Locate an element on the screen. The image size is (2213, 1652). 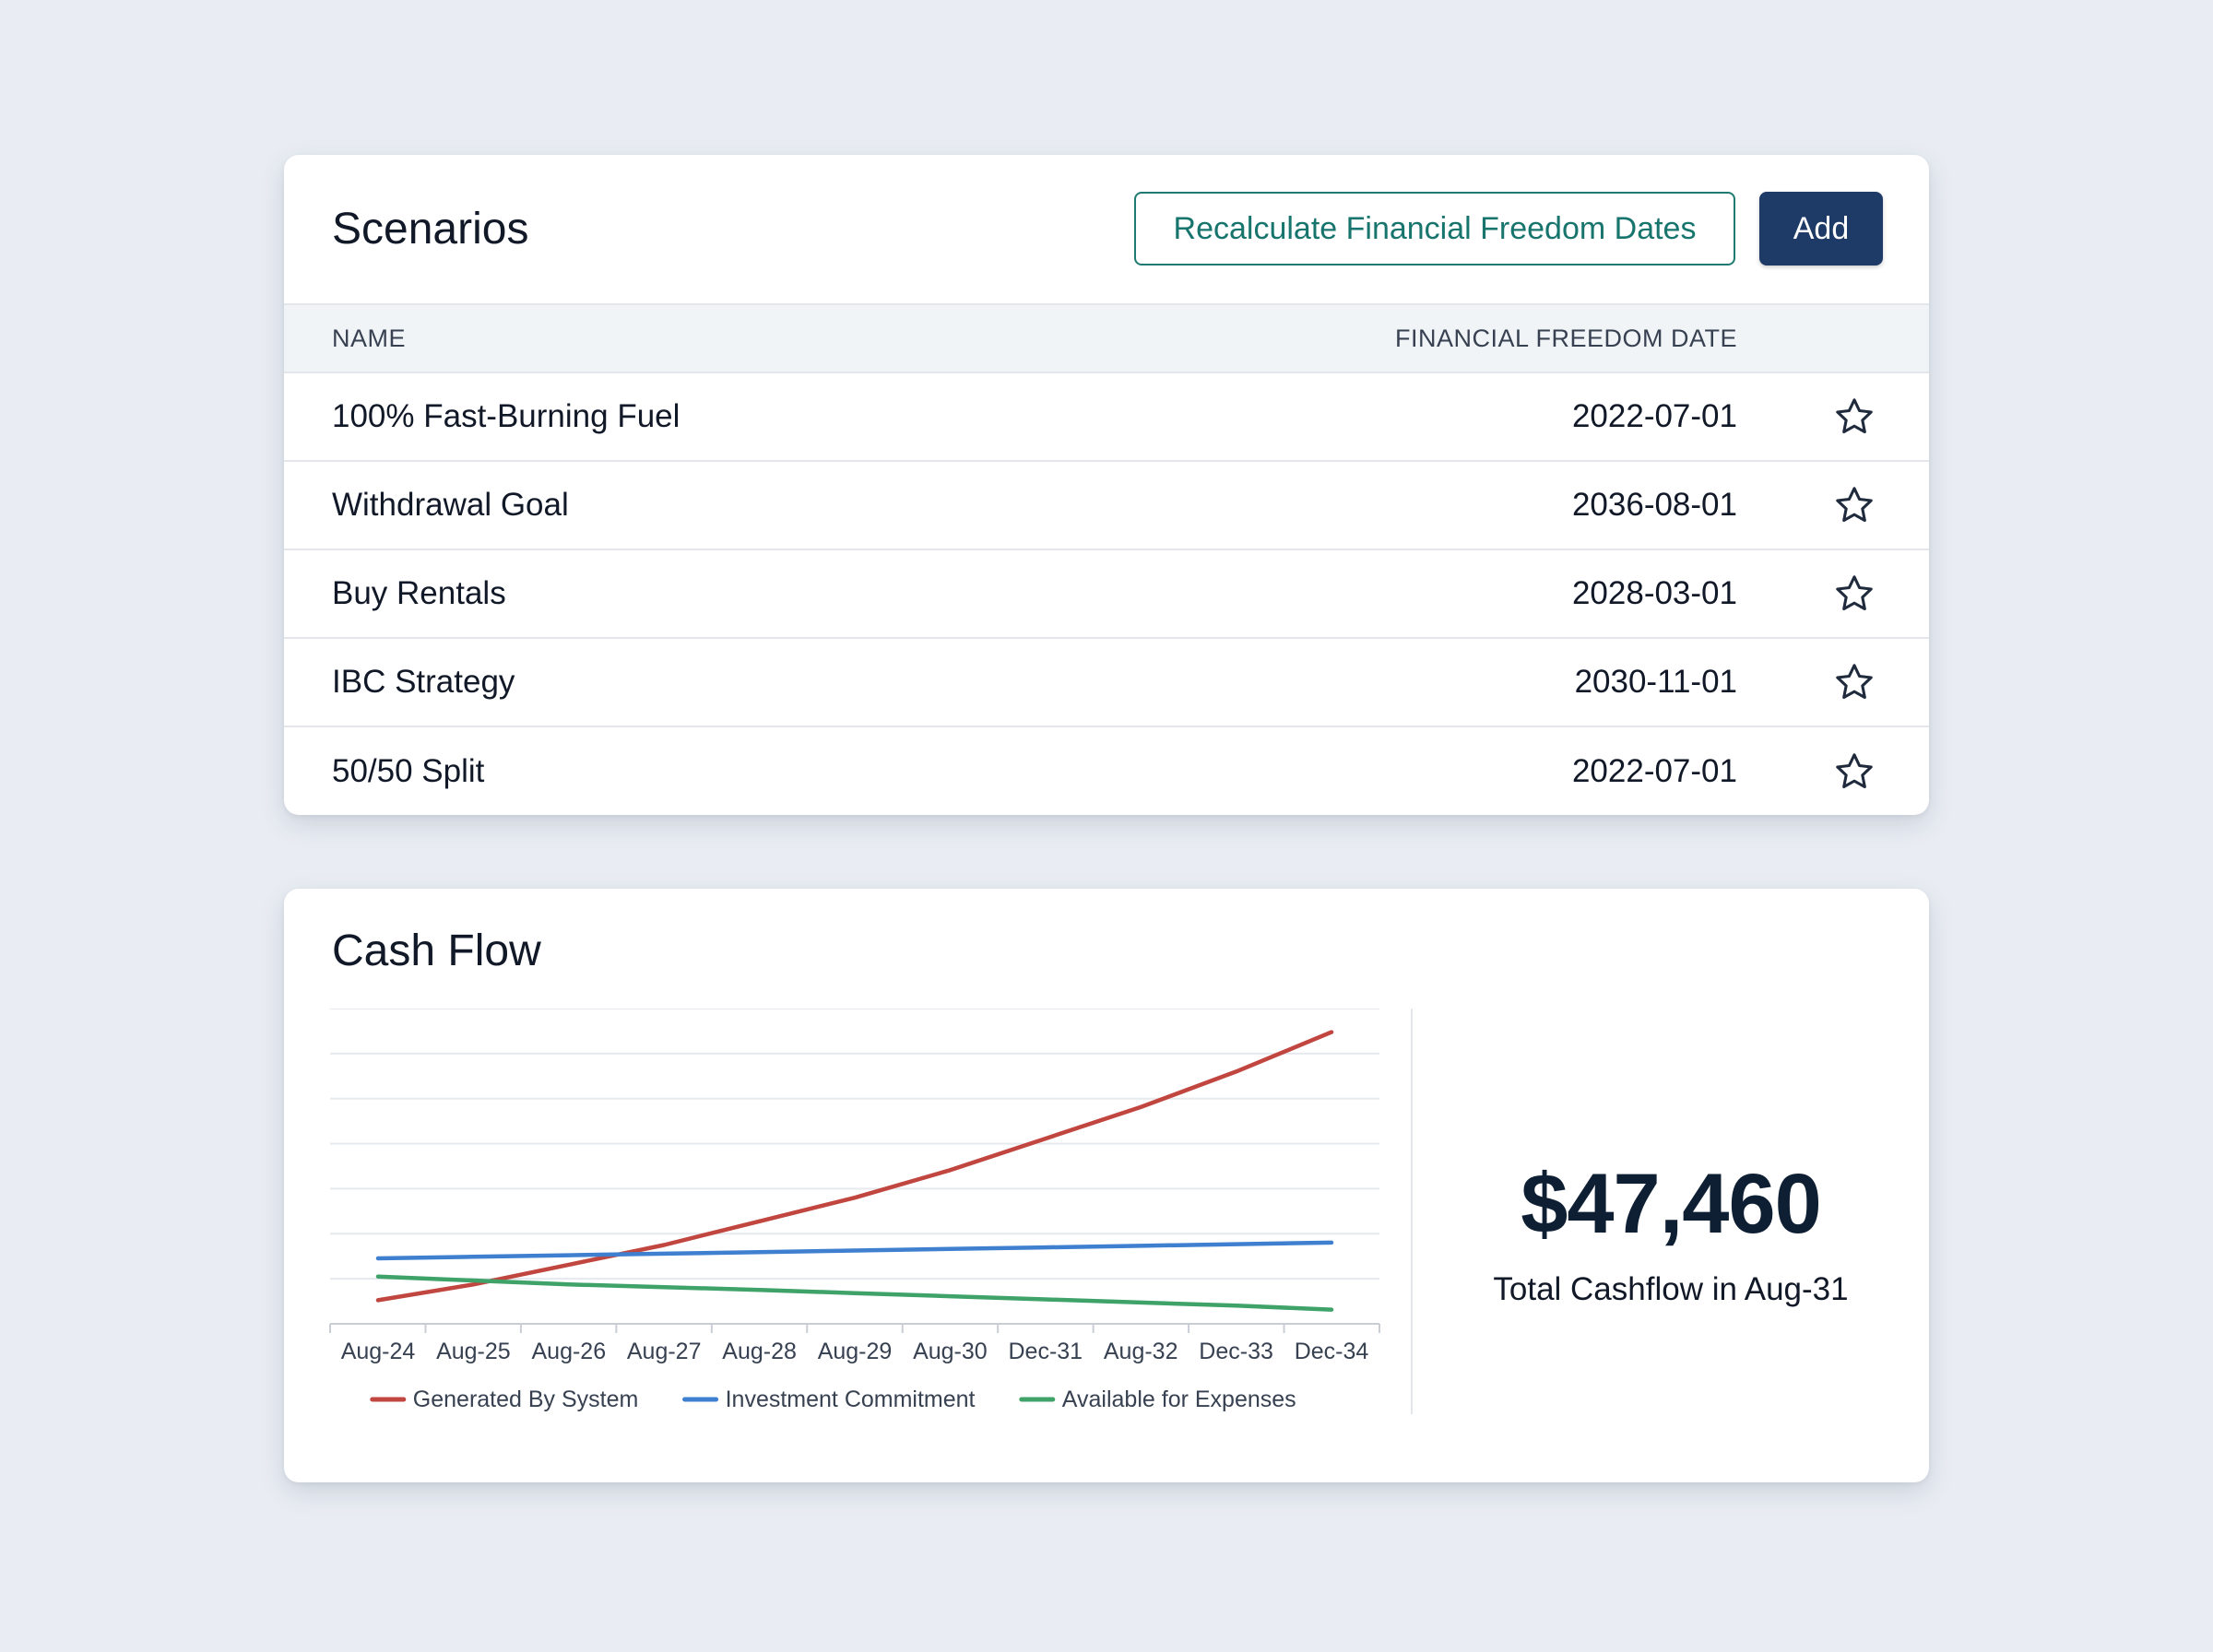
add-button: Add is located at coordinates (1821, 229).